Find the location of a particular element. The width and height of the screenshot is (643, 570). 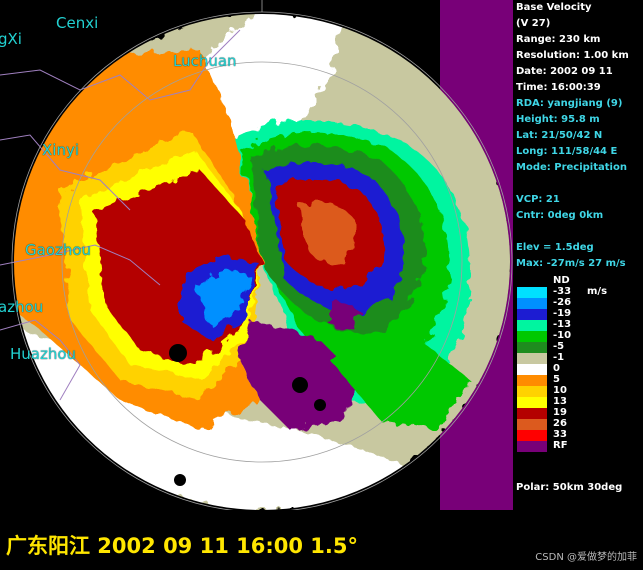

max-velocity-value: Max: -27m/s 27 m/s is located at coordinates (571, 263).